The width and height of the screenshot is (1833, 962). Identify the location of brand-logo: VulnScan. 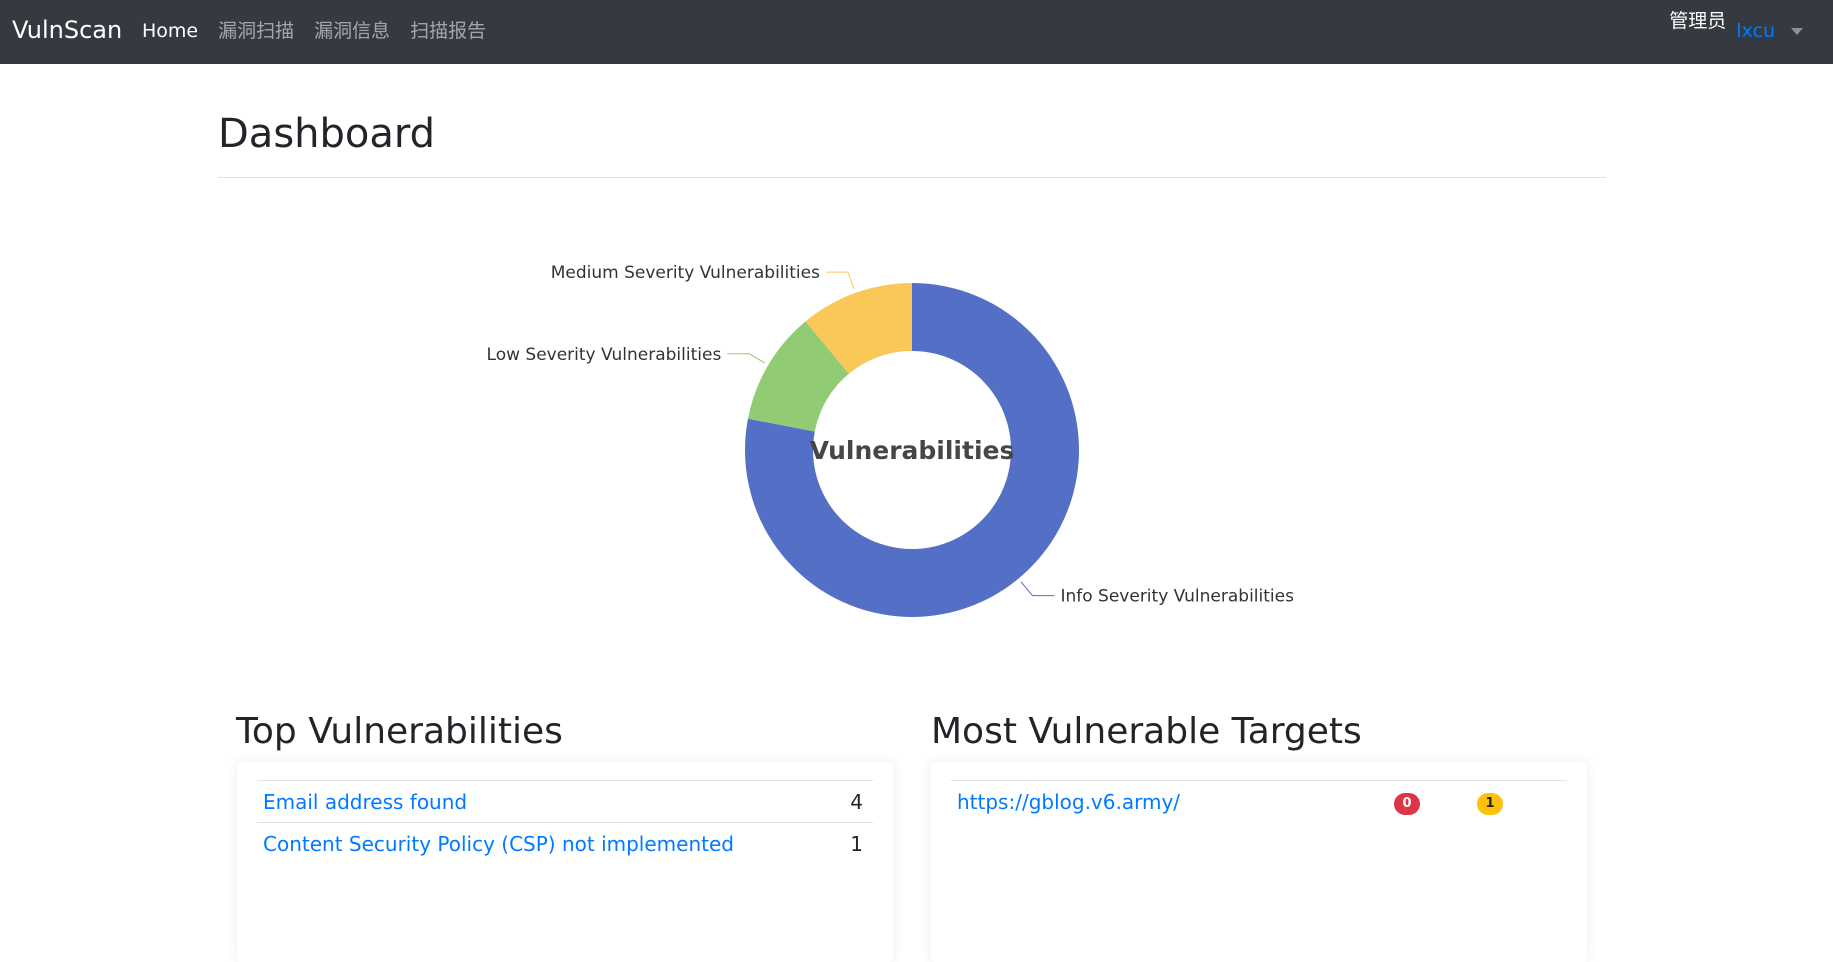
(67, 30).